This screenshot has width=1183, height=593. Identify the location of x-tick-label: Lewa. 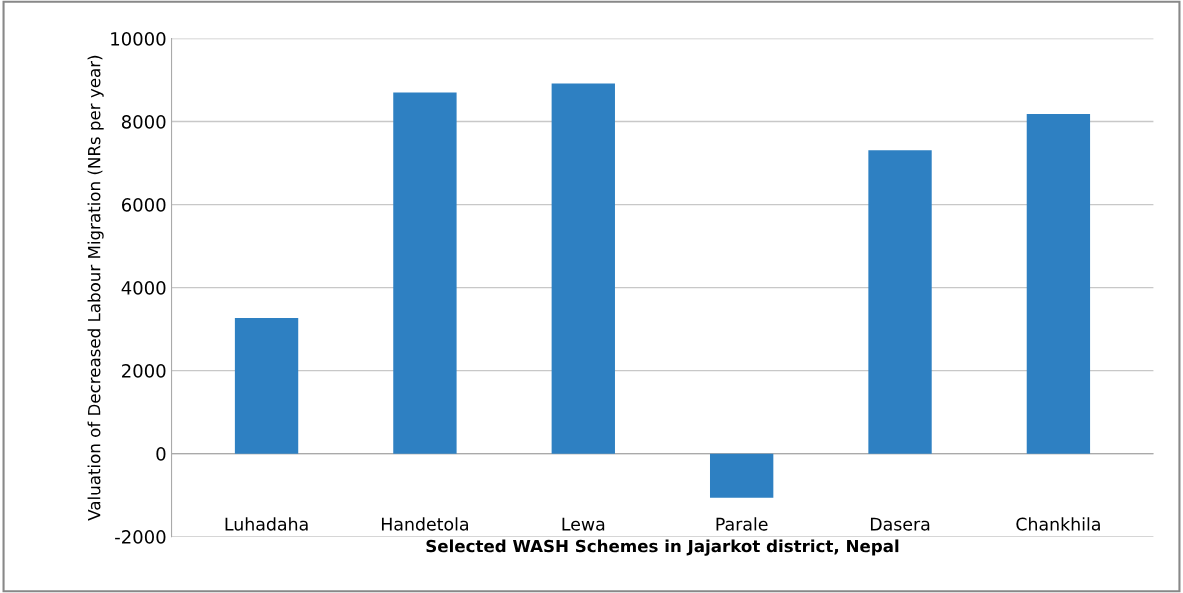
(583, 524).